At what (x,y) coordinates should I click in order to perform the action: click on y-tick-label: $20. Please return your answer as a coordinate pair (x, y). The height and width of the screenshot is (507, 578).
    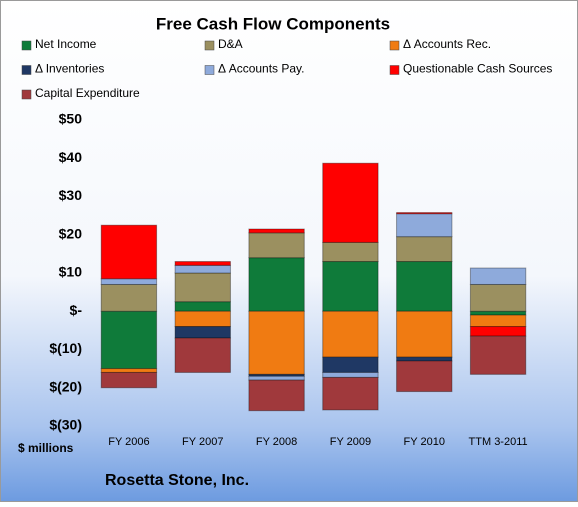
    Looking at the image, I should click on (71, 233).